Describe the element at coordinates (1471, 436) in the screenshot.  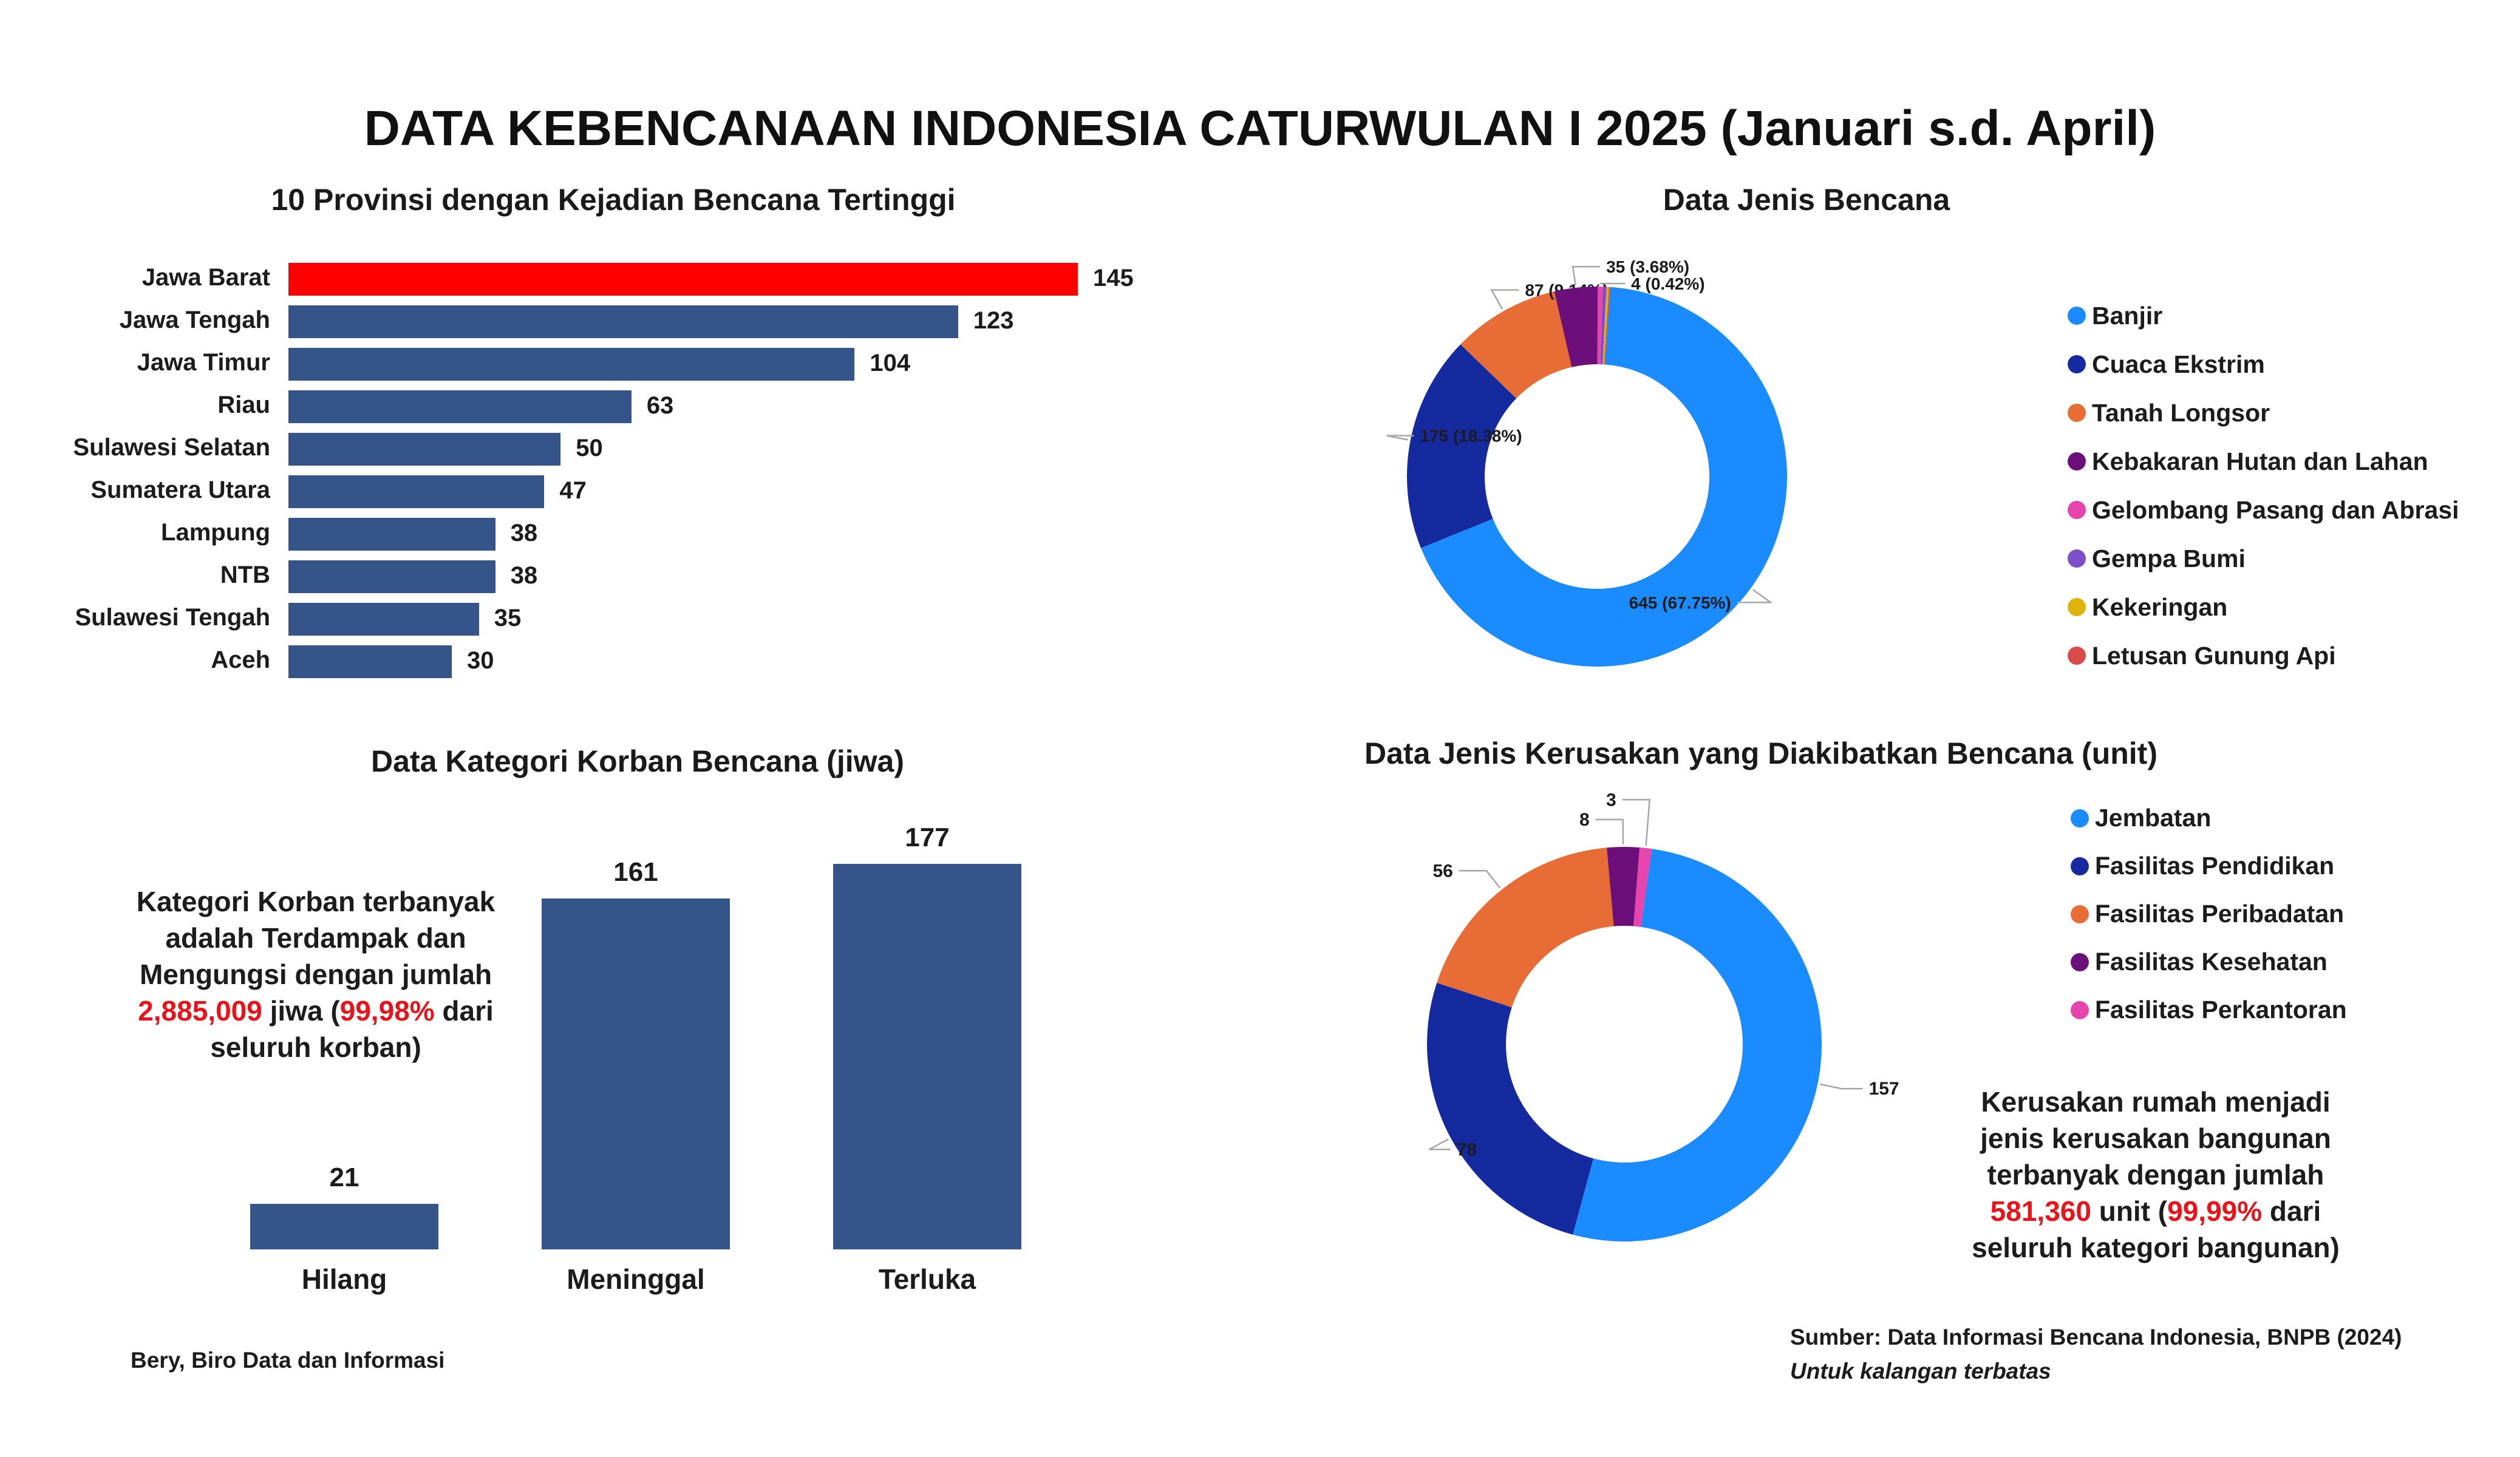
I see `donut-data-label: 175 (18.38%)` at that location.